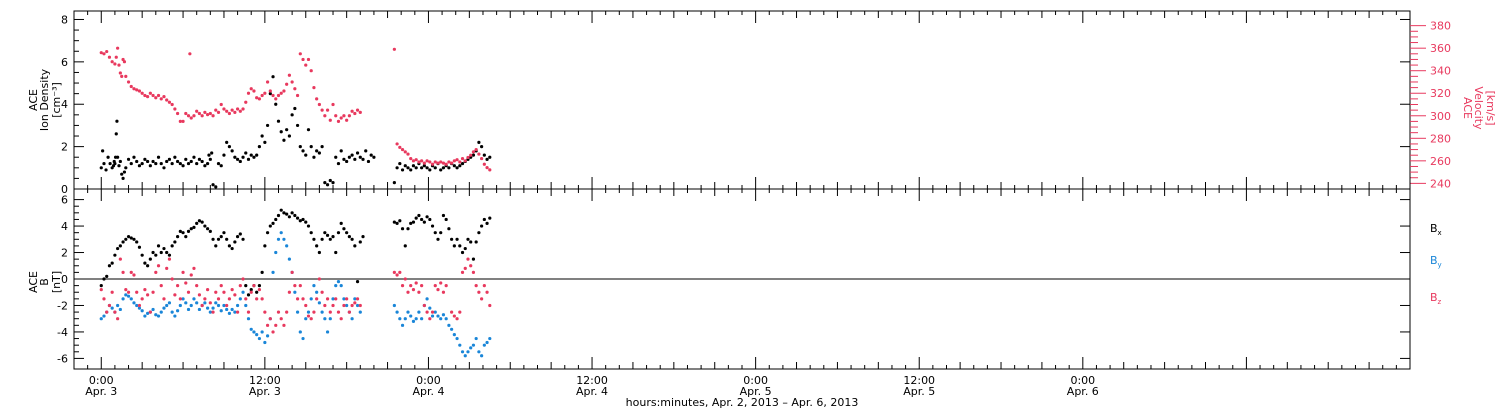 This screenshot has height=414, width=1500. I want to click on bottom-left-tick-label: 0, so click(64, 279).